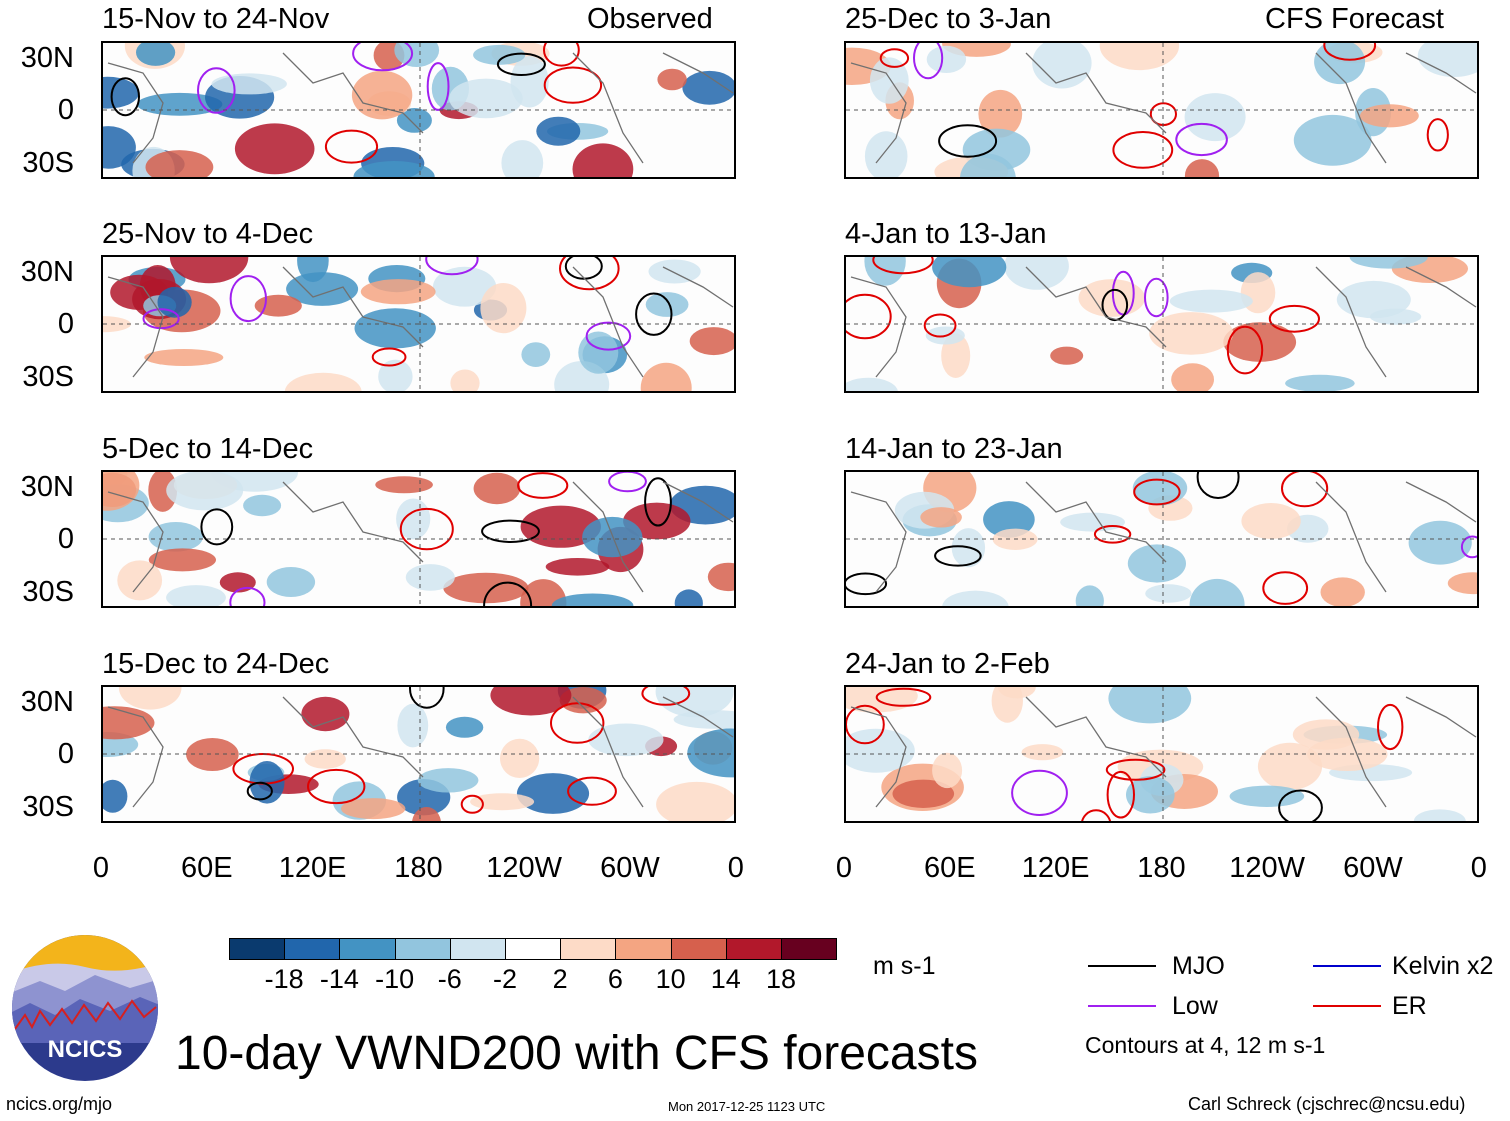  Describe the element at coordinates (650, 19) in the screenshot. I see `column-header-observed: Observed` at that location.